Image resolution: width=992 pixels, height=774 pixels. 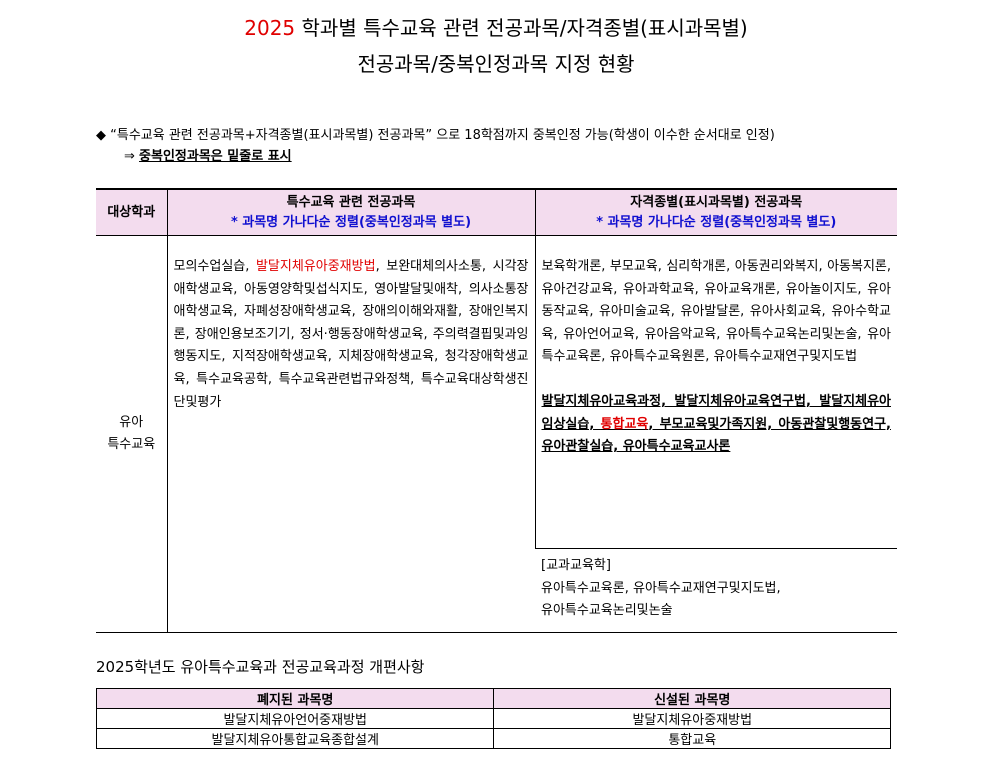 I want to click on col2-dup-a: 발달지체유아교육과정, 발달지체유아교육연구법, 발달지체유아임상실습,, so click(x=716, y=412).